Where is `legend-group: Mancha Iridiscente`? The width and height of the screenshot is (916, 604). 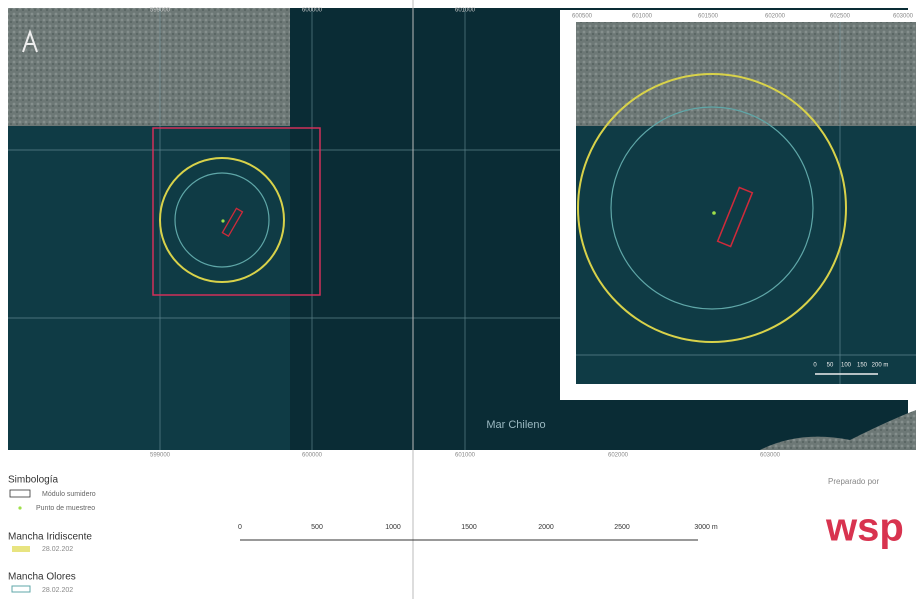
legend-group: Mancha Iridiscente is located at coordinates (50, 537).